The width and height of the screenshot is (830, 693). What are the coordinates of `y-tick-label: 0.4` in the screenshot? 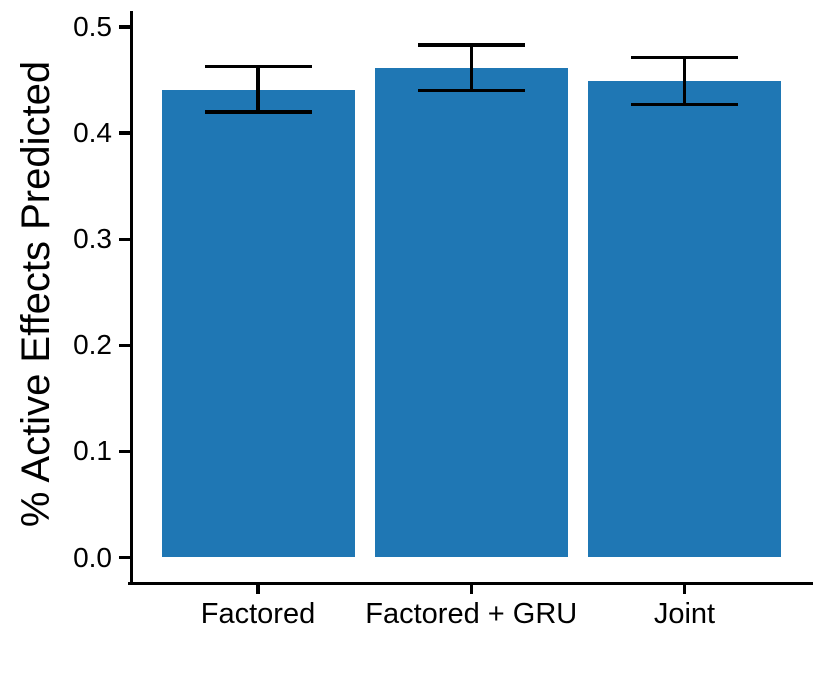 It's located at (92, 133).